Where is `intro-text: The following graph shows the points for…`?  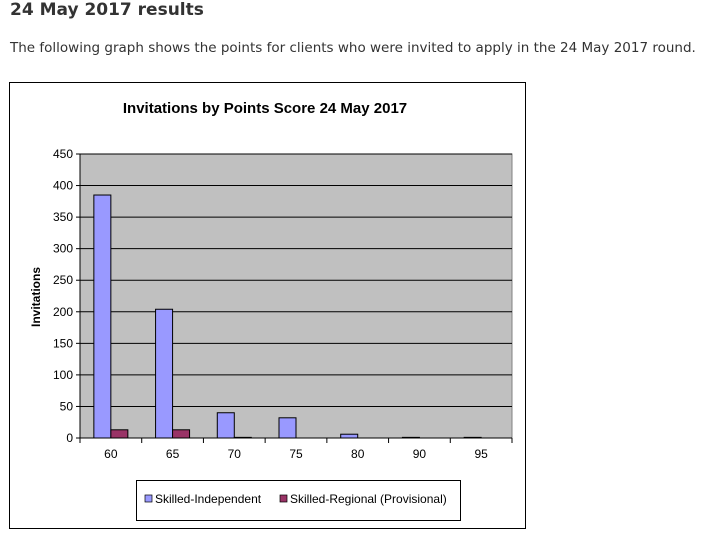 intro-text: The following graph shows the points for… is located at coordinates (353, 48).